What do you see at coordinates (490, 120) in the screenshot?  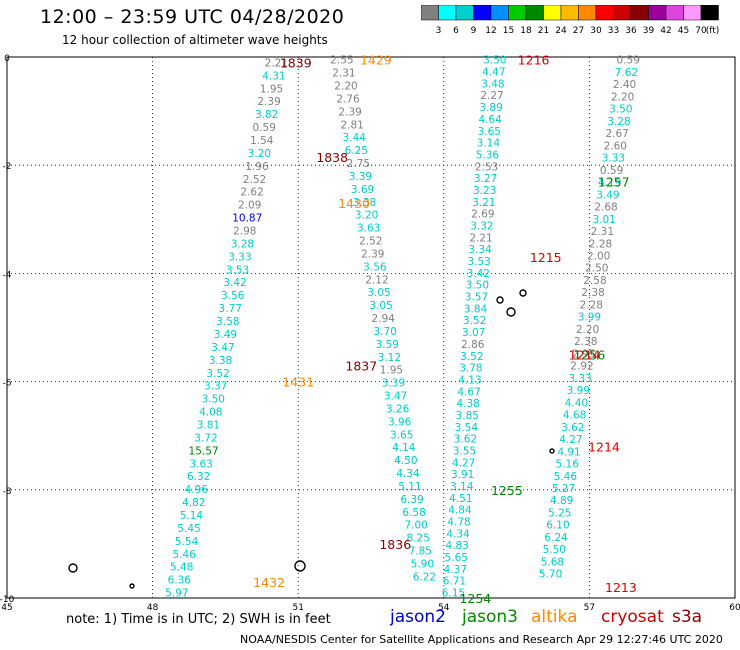 I see `swh-value: 4.64` at bounding box center [490, 120].